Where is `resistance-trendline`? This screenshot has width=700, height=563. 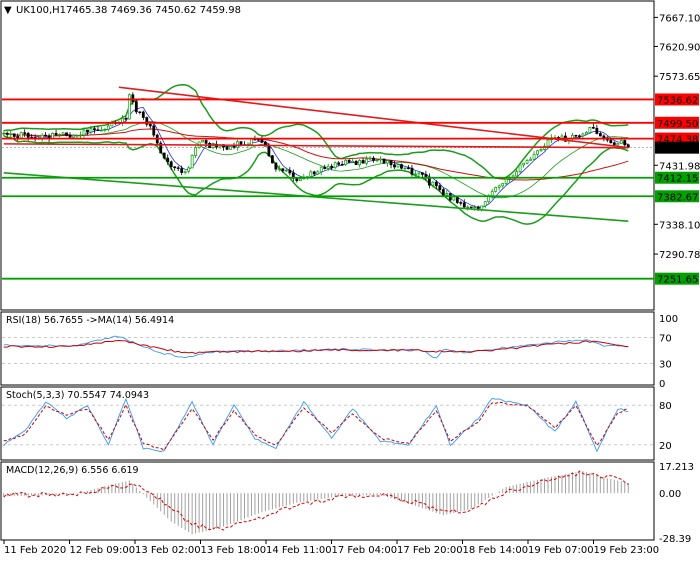 resistance-trendline is located at coordinates (316, 146).